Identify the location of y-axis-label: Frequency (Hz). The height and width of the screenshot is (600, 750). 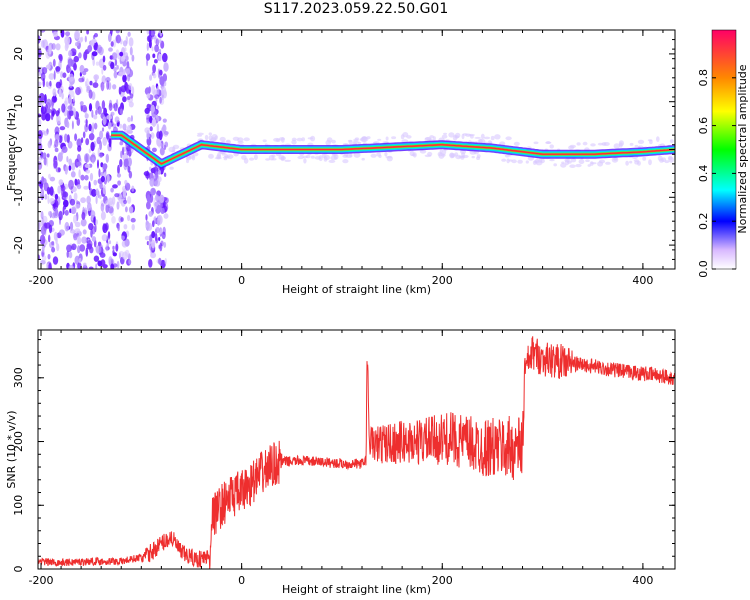
(11, 149).